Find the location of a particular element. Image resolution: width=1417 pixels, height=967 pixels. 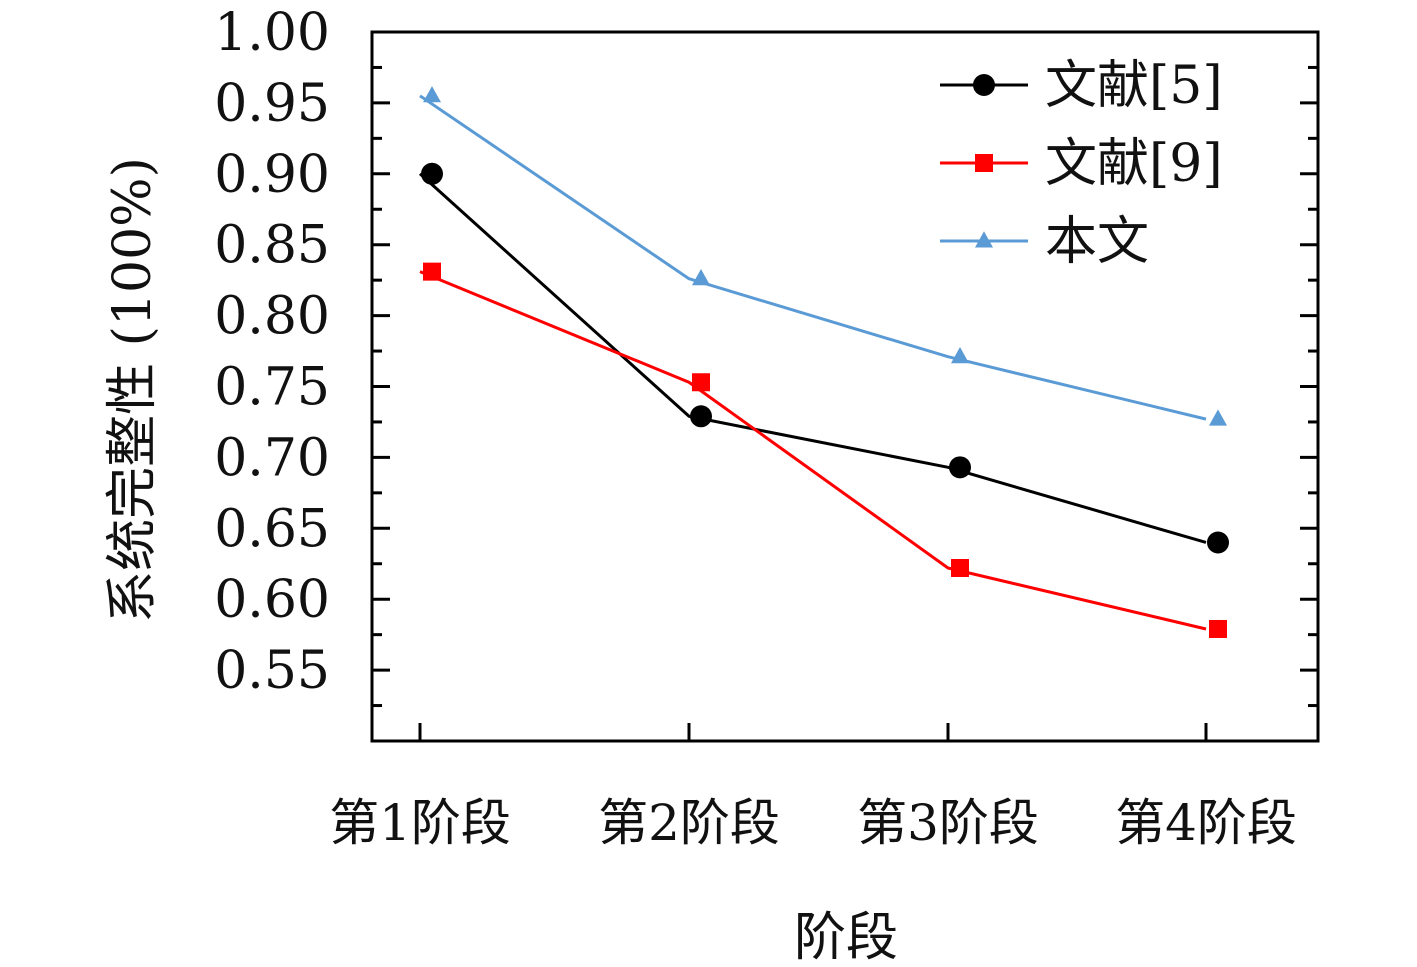

x-tick-label: 第2阶段 is located at coordinates (689, 823).